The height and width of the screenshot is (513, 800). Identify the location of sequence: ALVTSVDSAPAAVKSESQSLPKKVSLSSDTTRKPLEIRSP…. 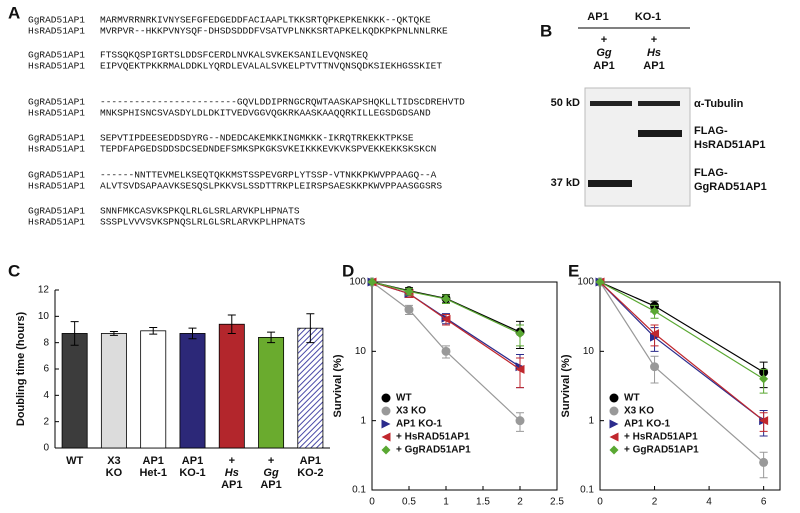
(271, 186).